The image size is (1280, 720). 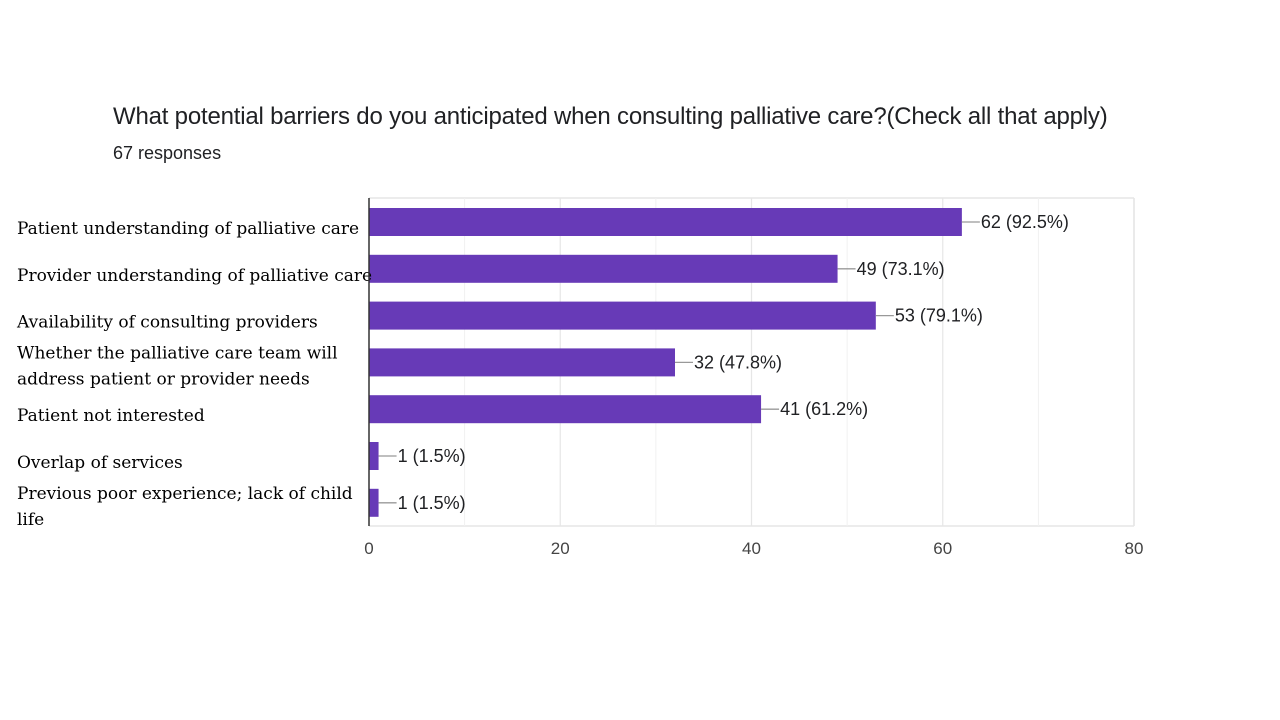 What do you see at coordinates (901, 269) in the screenshot?
I see `data-label: 49 (73.1%)` at bounding box center [901, 269].